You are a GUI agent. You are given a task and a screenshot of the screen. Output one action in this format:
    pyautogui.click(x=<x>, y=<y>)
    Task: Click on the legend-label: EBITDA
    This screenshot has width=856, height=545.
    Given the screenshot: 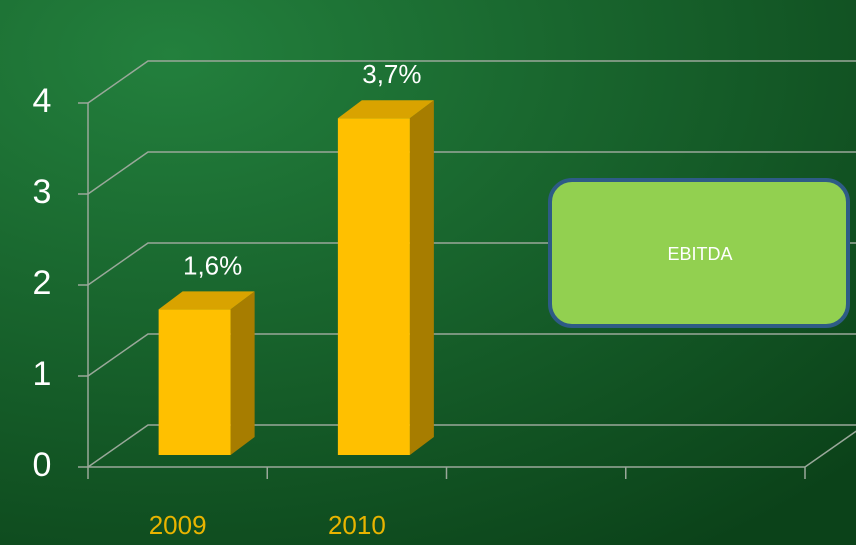 What is the action you would take?
    pyautogui.click(x=699, y=254)
    